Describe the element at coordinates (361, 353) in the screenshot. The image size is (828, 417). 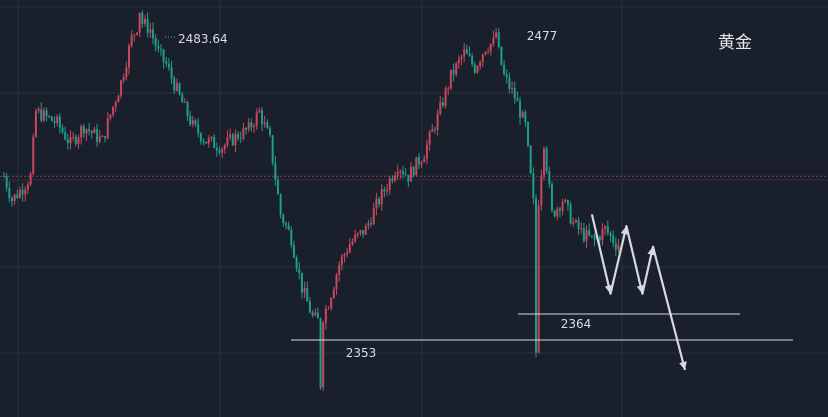
I see `label-low-2353: 2353` at that location.